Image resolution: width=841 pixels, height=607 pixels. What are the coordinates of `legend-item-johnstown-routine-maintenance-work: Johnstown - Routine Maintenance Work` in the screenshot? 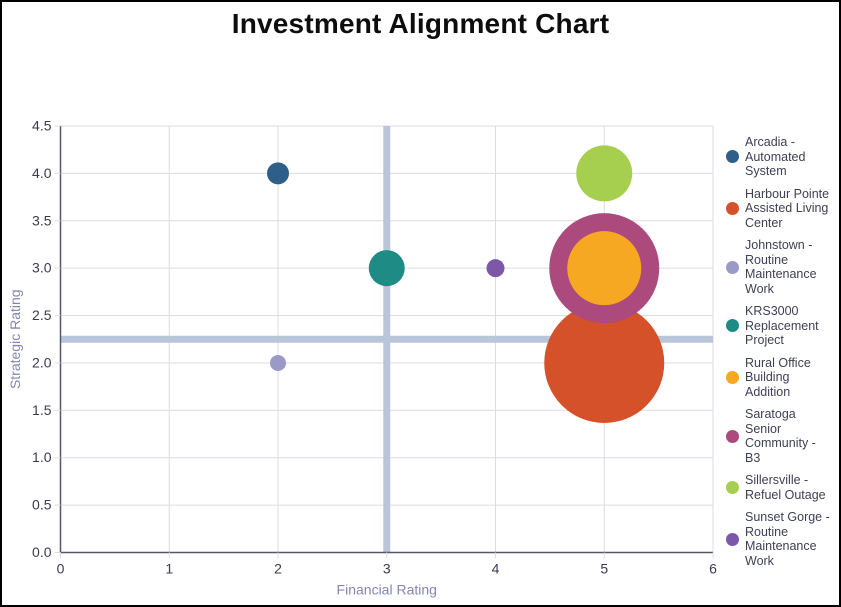 It's located at (782, 267).